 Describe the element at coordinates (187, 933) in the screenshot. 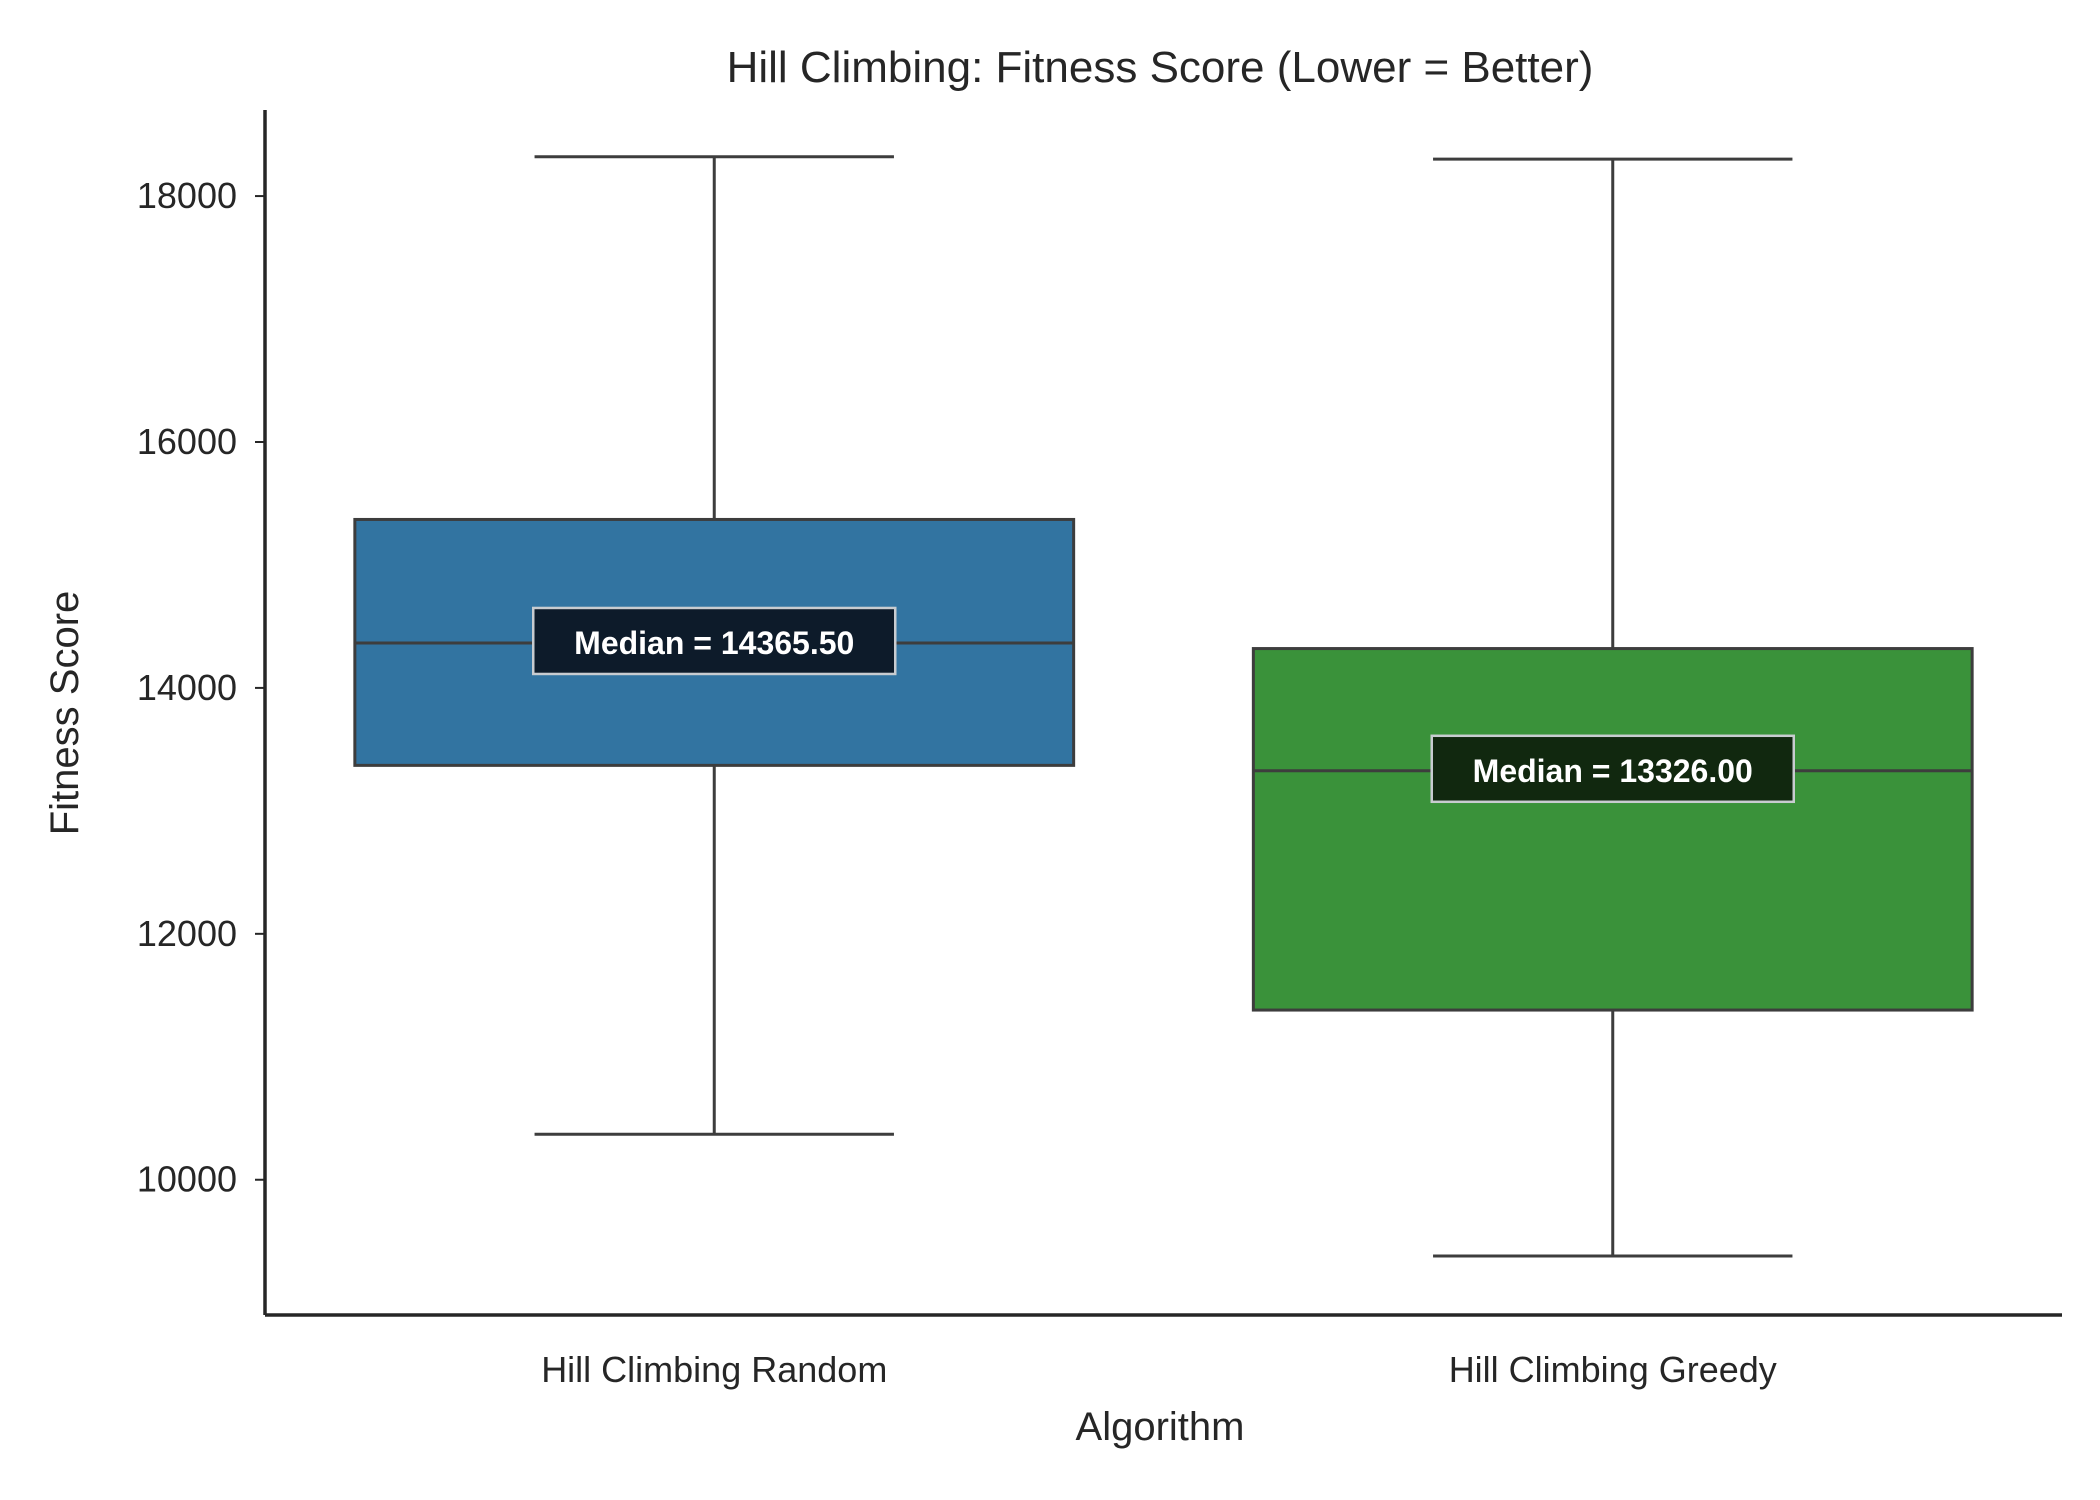

I see `y-tick-label: 12000` at that location.